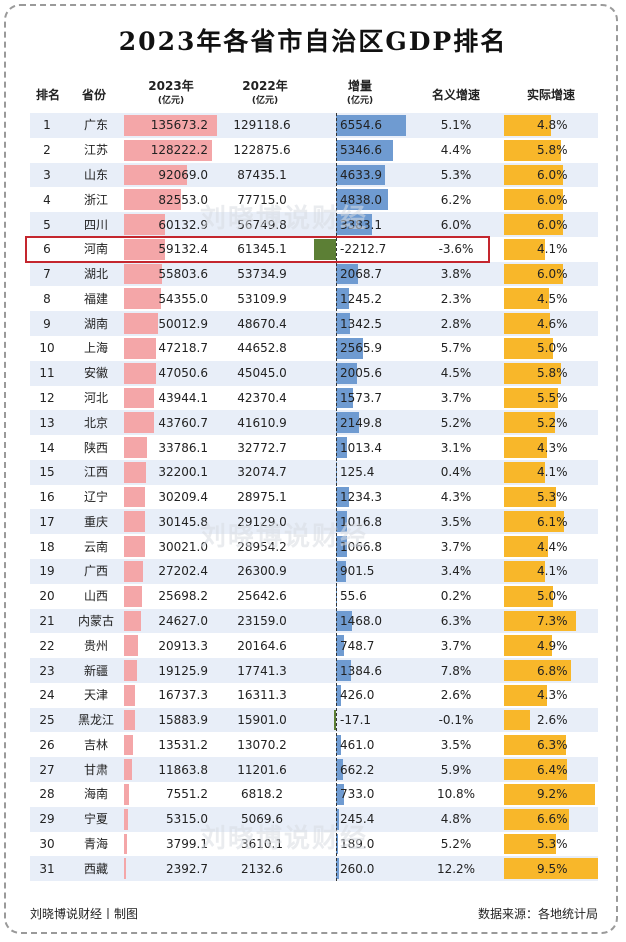 The width and height of the screenshot is (626, 942). What do you see at coordinates (552, 794) in the screenshot?
I see `real-growth-cell: 9.2%` at bounding box center [552, 794].